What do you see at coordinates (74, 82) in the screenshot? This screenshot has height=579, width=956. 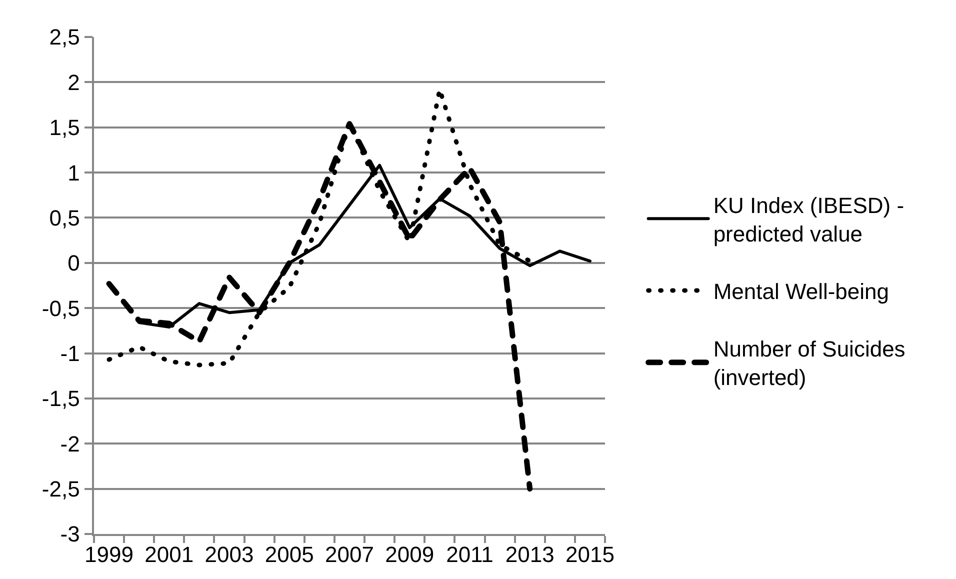 I see `y-tick-label: 2` at bounding box center [74, 82].